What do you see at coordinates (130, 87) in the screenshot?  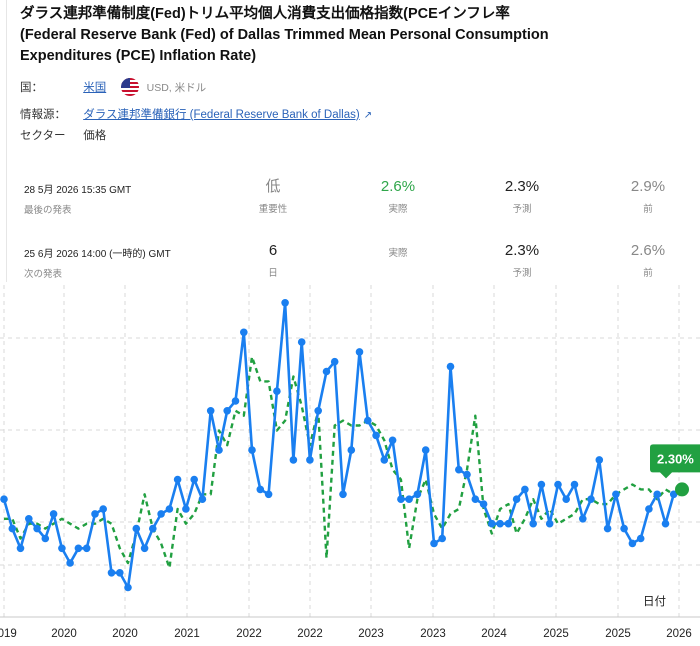 I see `us-flag-icon` at bounding box center [130, 87].